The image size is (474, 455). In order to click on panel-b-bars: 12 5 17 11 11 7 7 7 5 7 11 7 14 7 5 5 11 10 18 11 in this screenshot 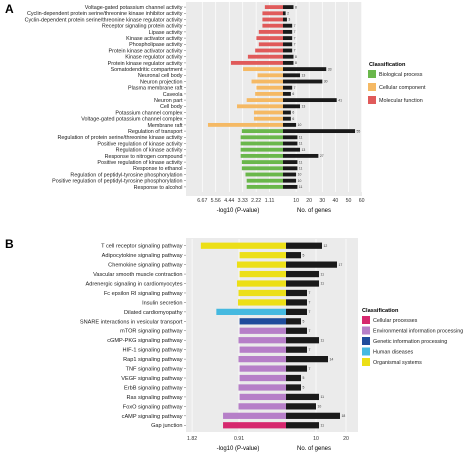, I will do `click(273, 335)`.